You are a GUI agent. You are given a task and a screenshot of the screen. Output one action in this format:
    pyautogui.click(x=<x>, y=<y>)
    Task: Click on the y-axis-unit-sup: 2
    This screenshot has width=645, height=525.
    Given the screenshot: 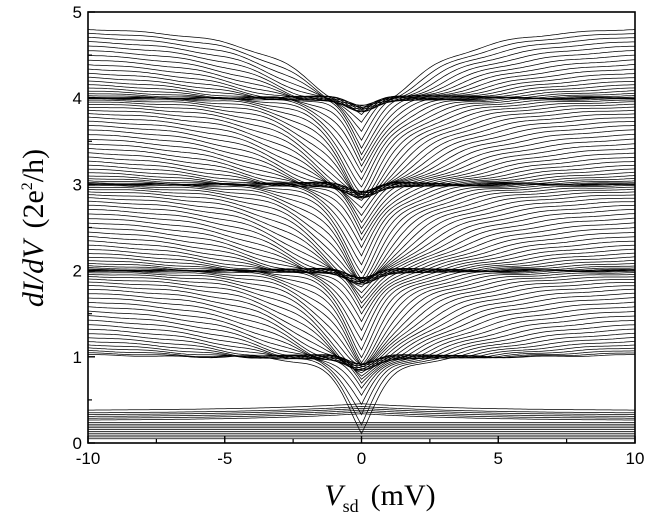 What is the action you would take?
    pyautogui.click(x=27, y=186)
    